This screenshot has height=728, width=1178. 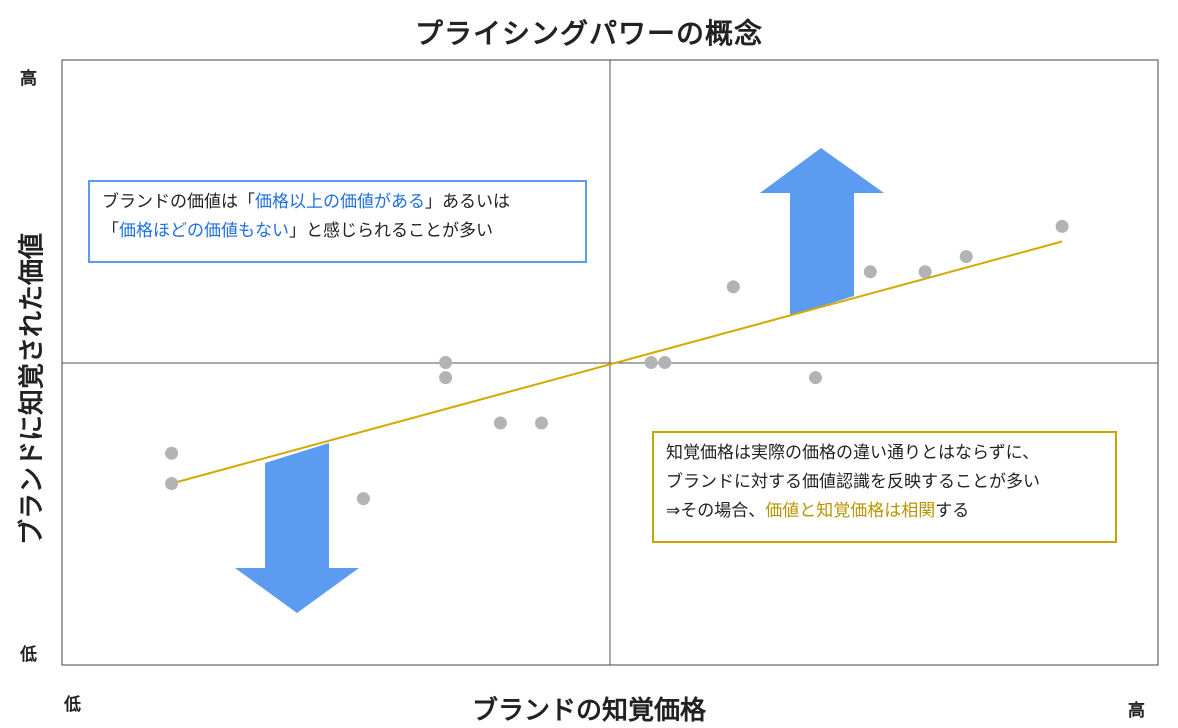 What do you see at coordinates (28, 655) in the screenshot?
I see `y-low-label: 低` at bounding box center [28, 655].